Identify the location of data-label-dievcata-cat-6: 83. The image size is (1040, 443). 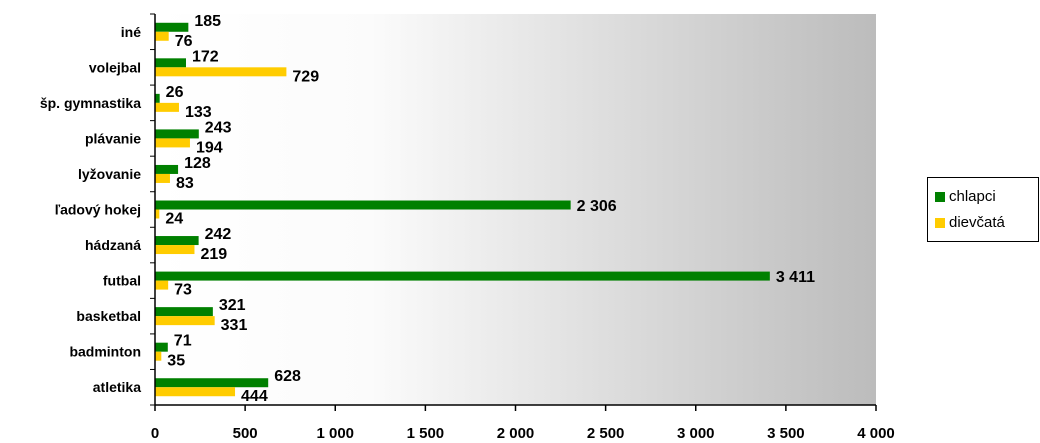
(185, 183).